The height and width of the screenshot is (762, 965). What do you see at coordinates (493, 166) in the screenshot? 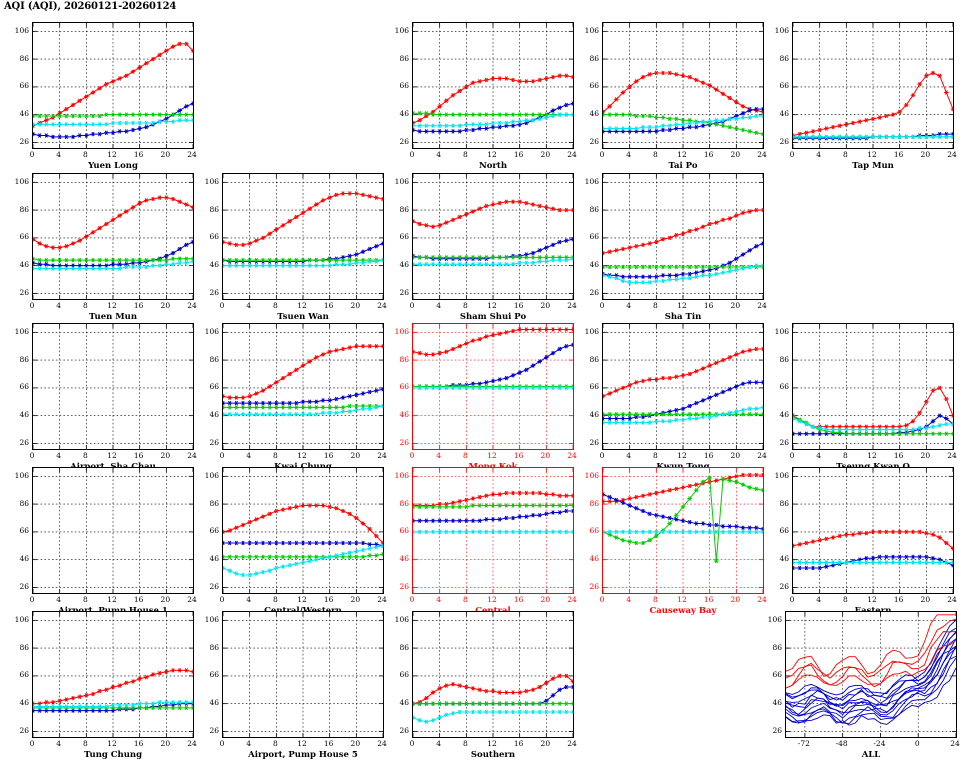
I see `panel-caption: North` at bounding box center [493, 166].